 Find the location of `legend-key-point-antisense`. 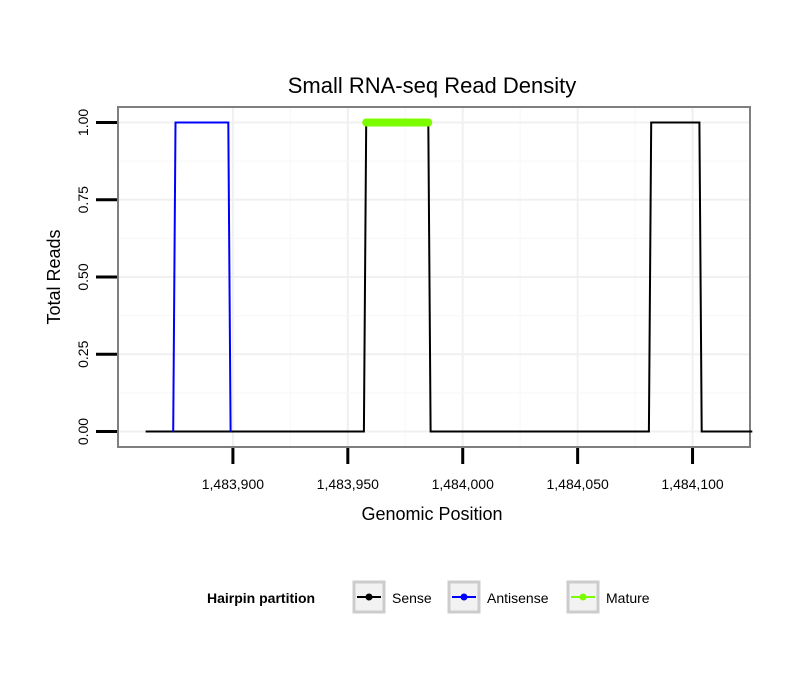

legend-key-point-antisense is located at coordinates (464, 597).